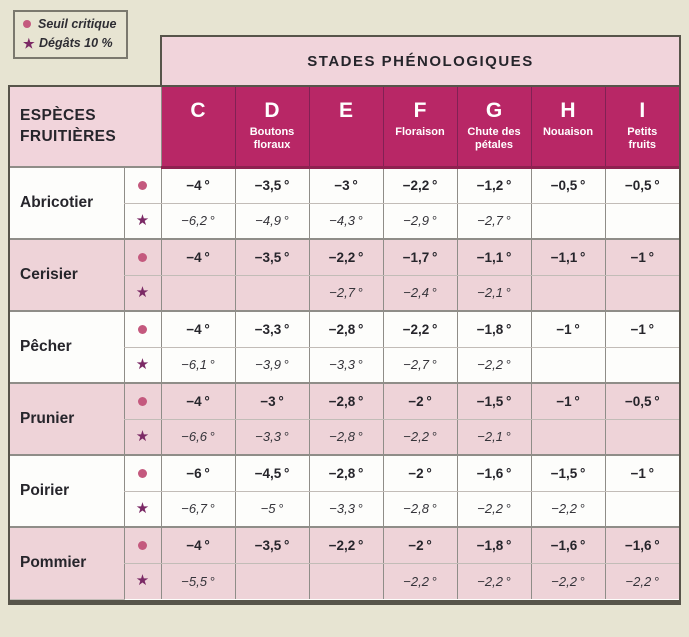  What do you see at coordinates (272, 110) in the screenshot?
I see `stage-letter: D` at bounding box center [272, 110].